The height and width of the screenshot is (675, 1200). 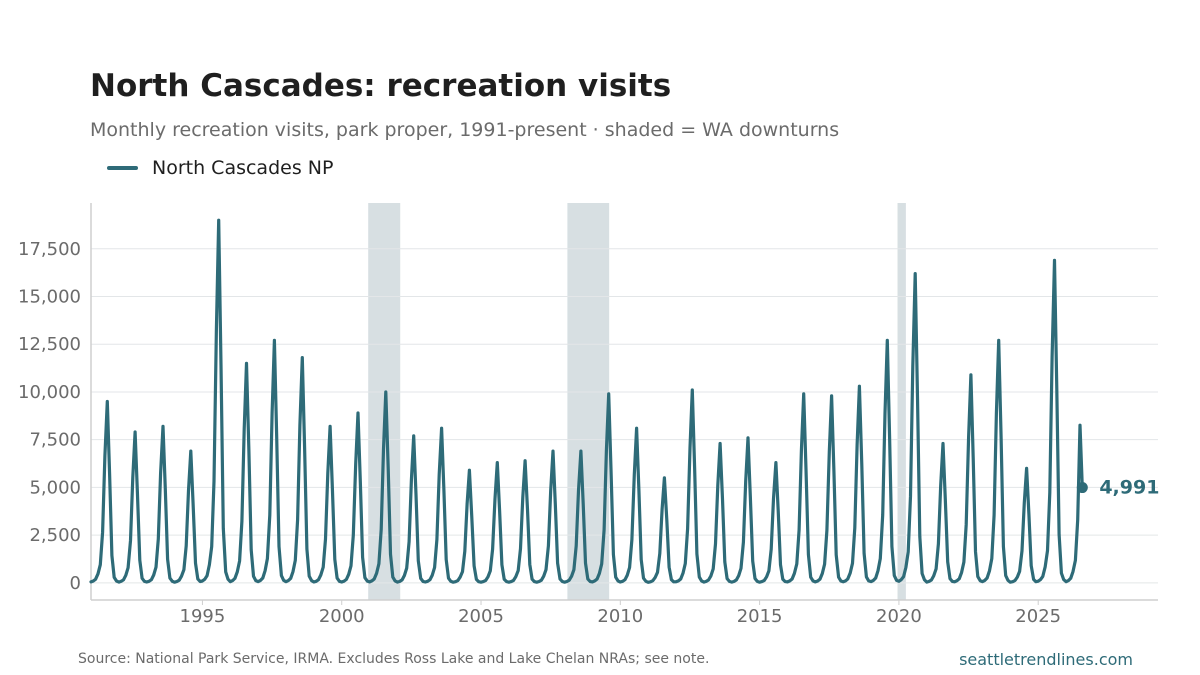 What do you see at coordinates (899, 616) in the screenshot?
I see `x-tick-label: 2020` at bounding box center [899, 616].